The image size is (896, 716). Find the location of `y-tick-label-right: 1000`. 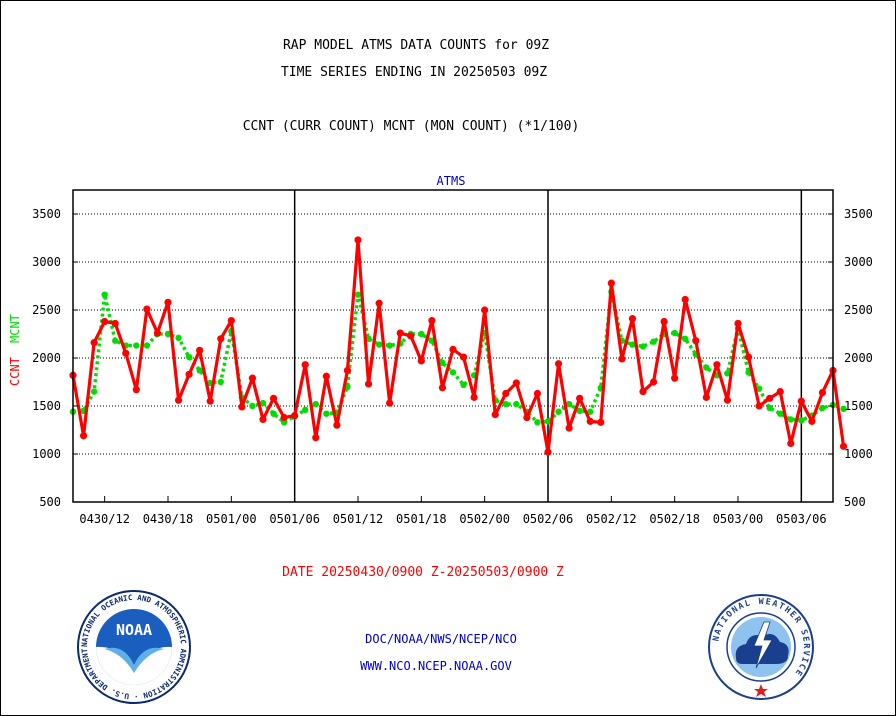

y-tick-label-right: 1000 is located at coordinates (858, 454).